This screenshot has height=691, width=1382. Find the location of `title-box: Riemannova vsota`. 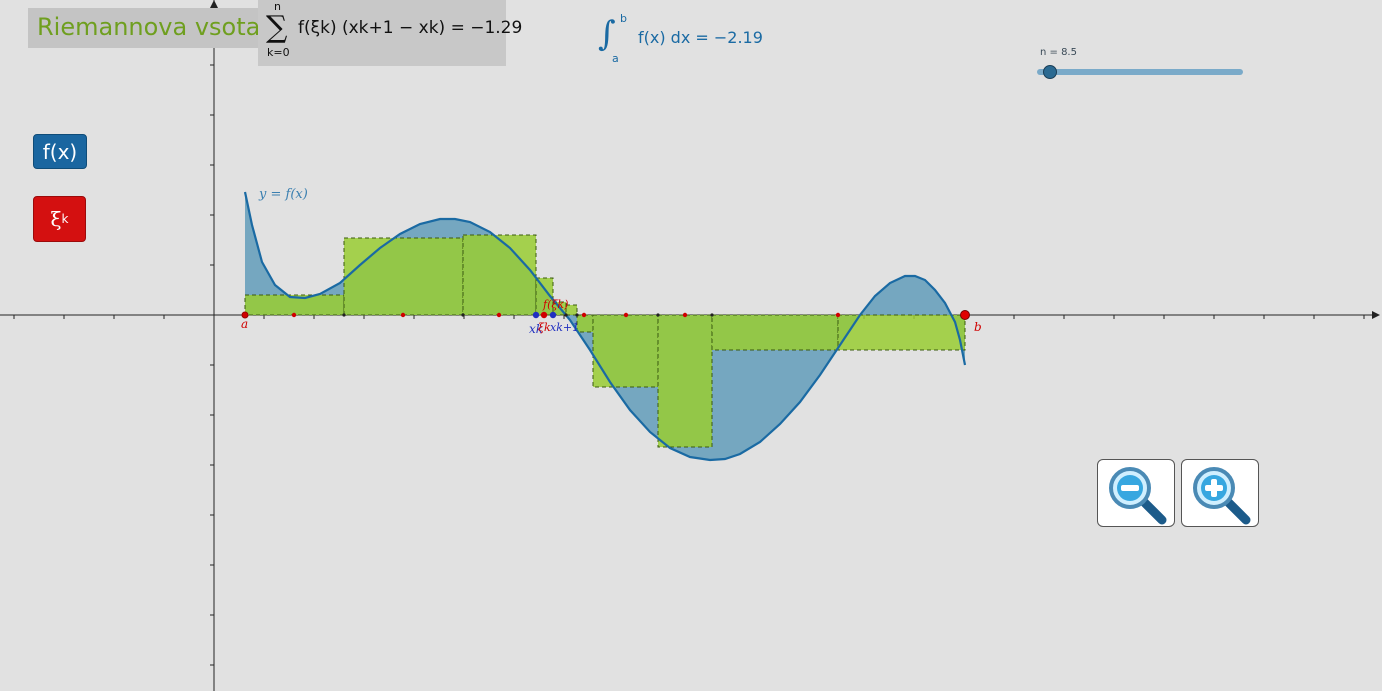

title-box: Riemannova vsota is located at coordinates (149, 28).